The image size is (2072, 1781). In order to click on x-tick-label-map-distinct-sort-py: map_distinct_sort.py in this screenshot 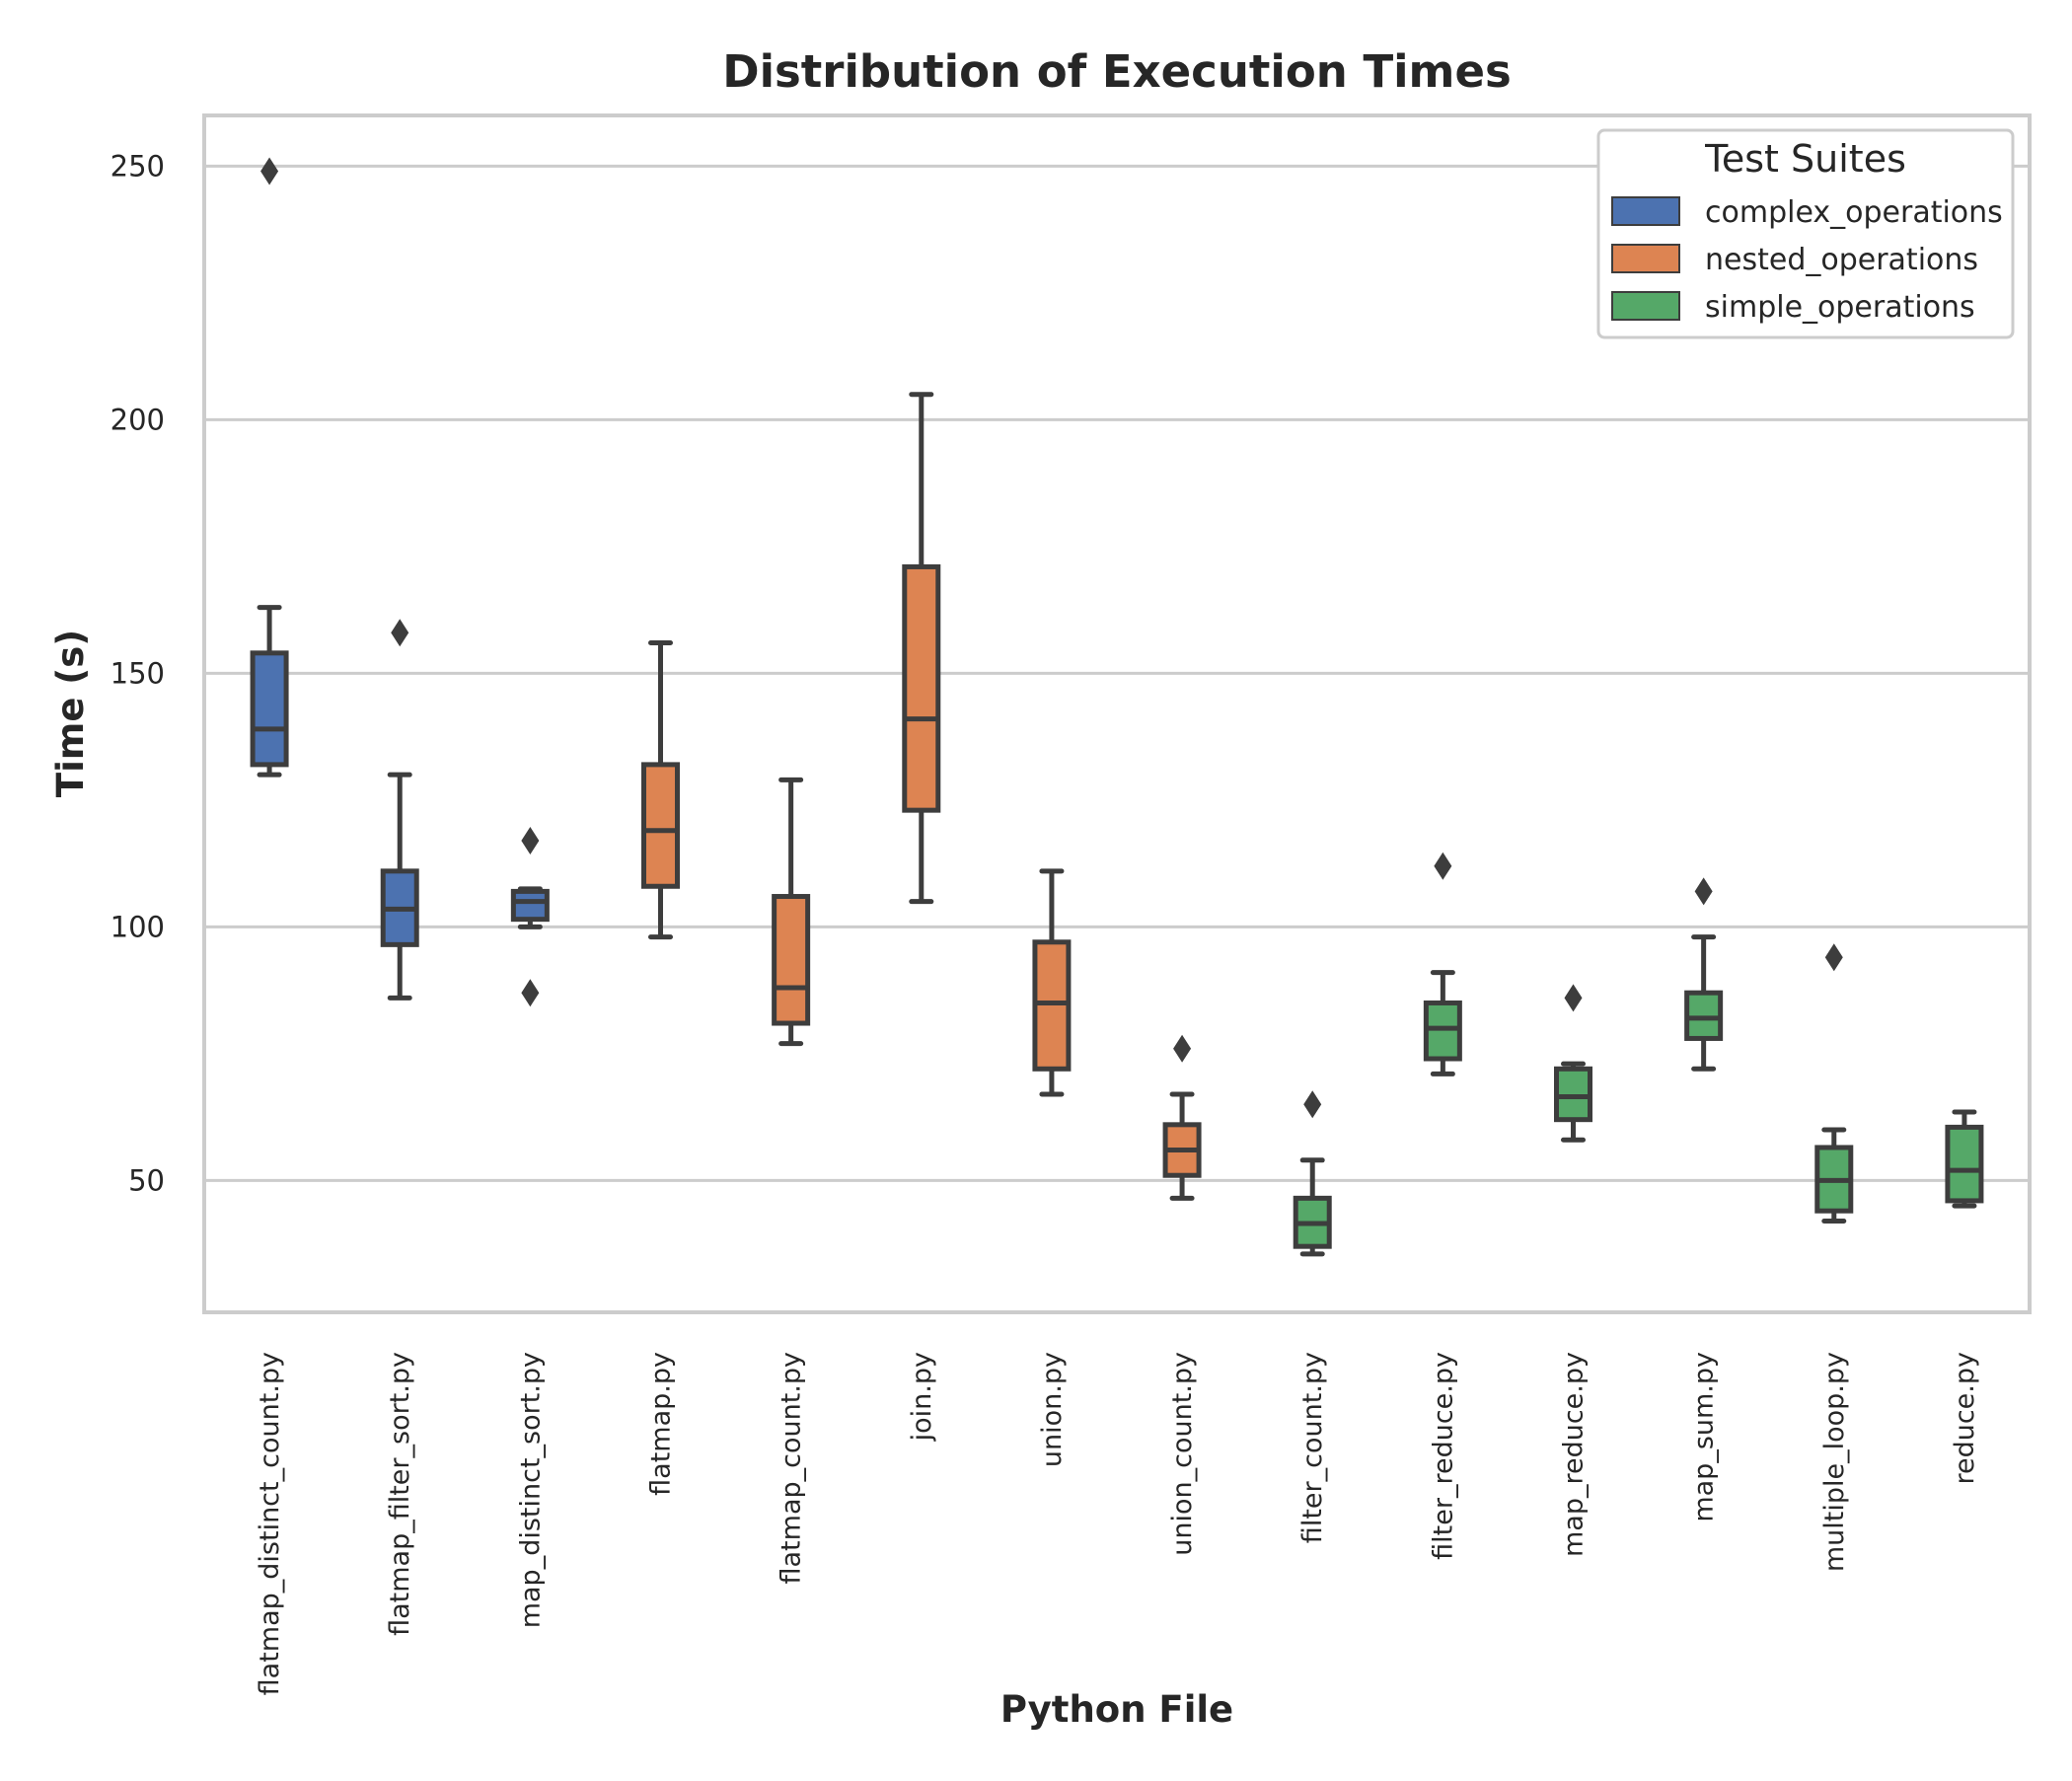, I will do `click(530, 1490)`.